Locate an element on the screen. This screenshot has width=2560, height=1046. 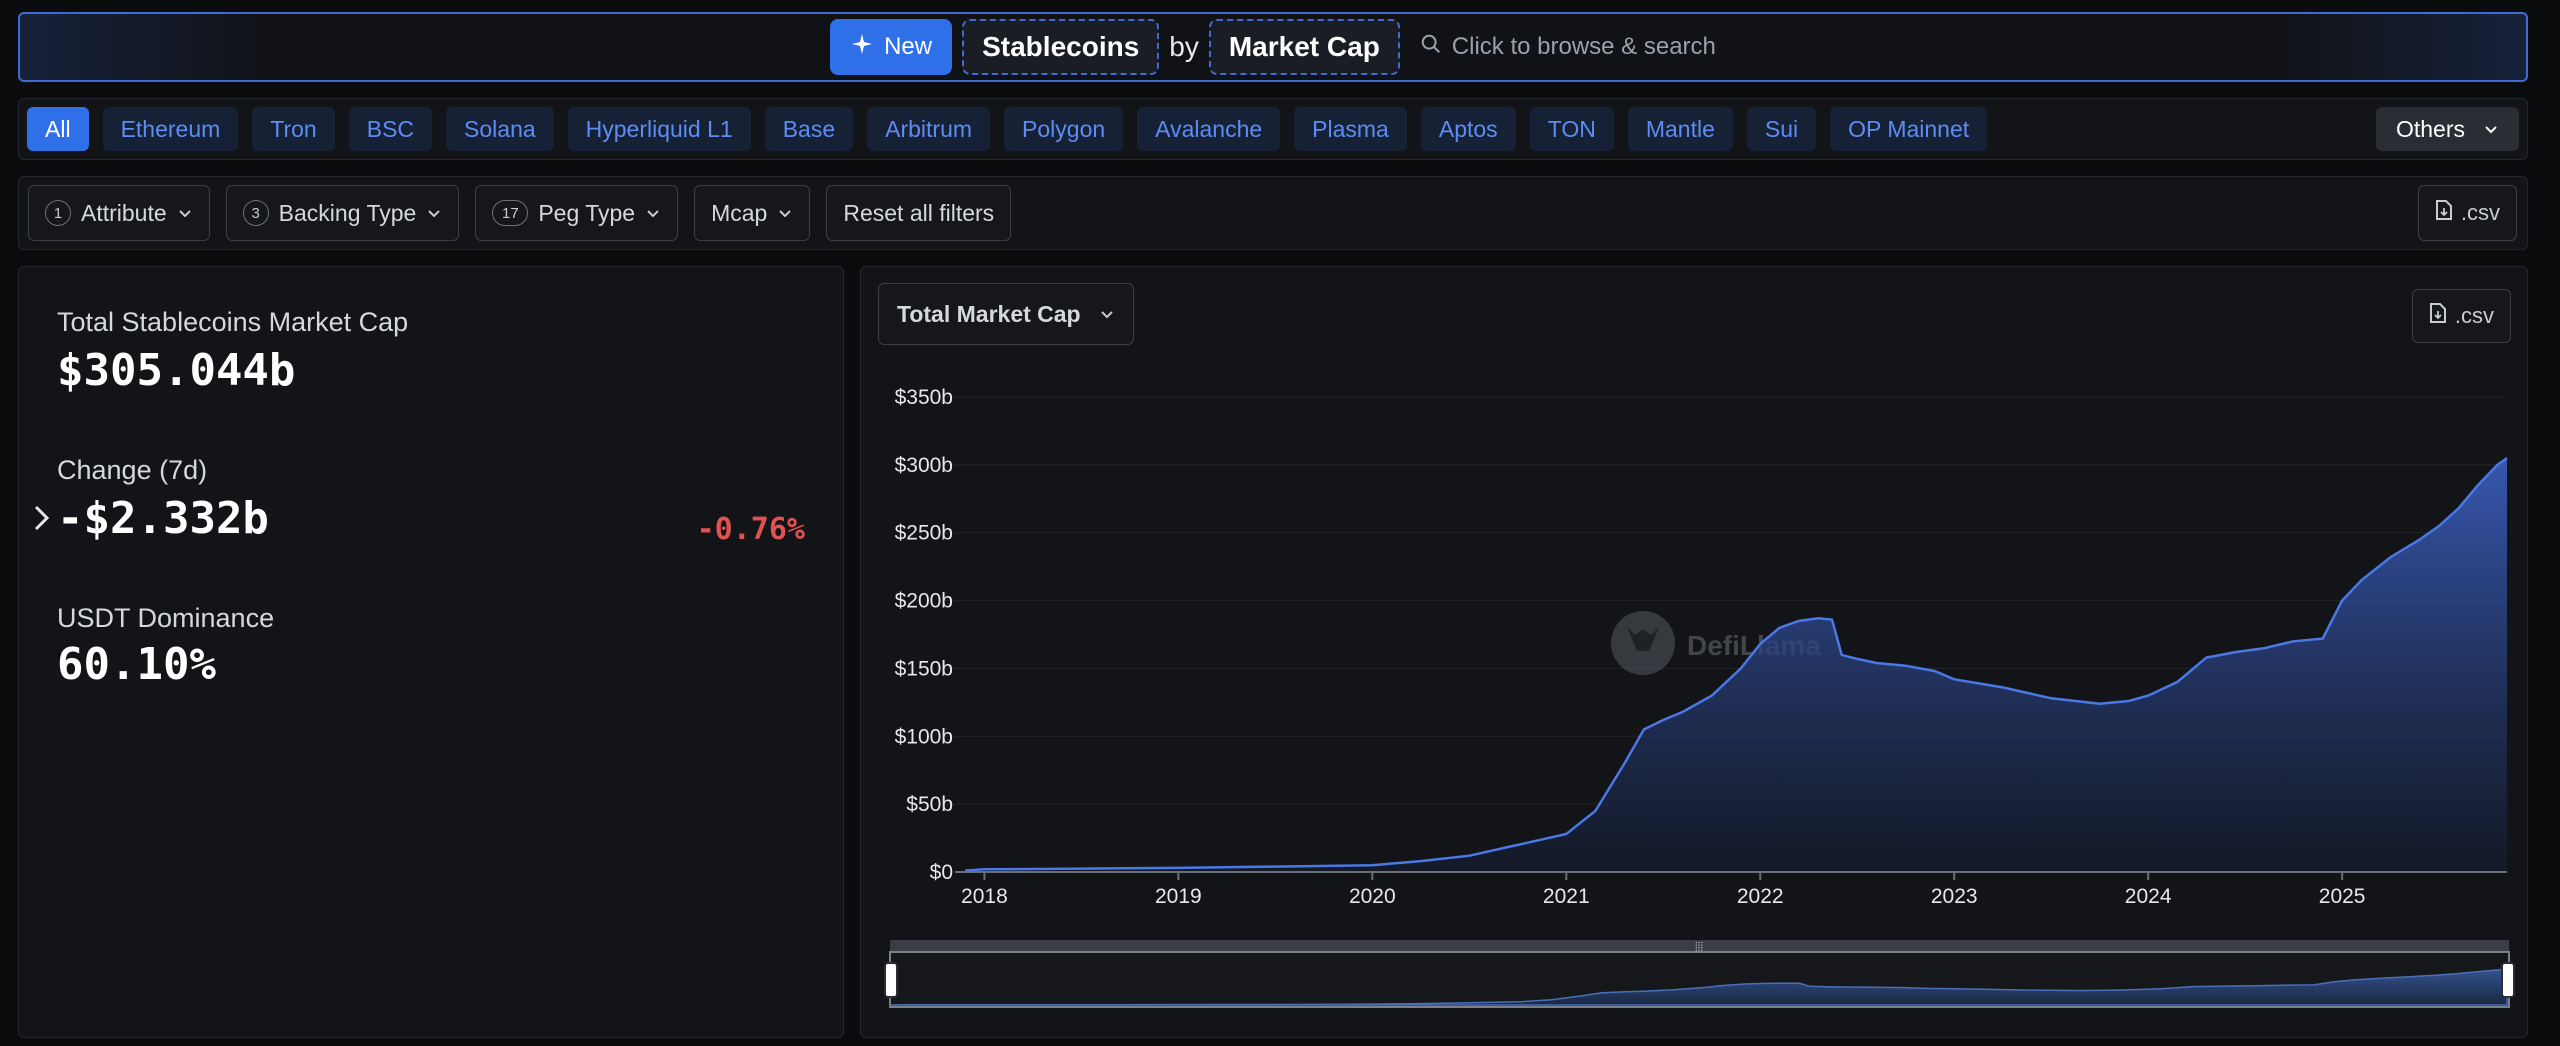
x-tick-label: 2023 is located at coordinates (1954, 896).